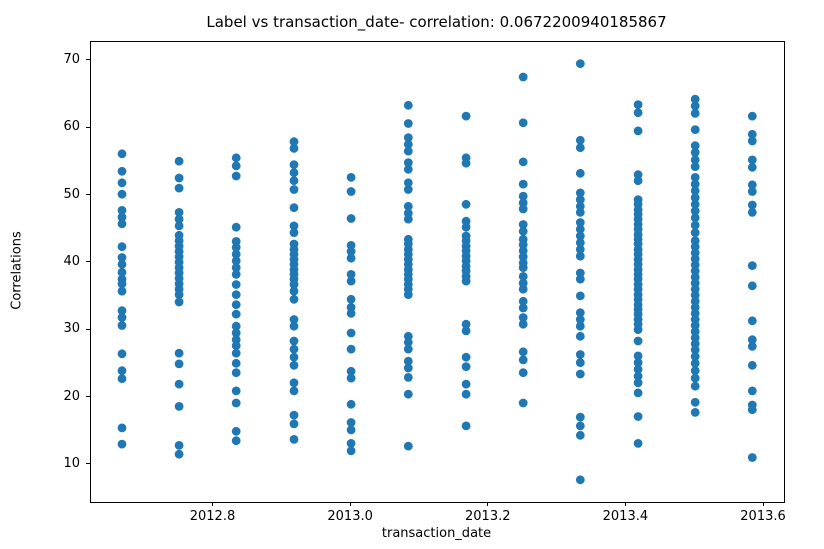 The width and height of the screenshot is (824, 549). I want to click on y-tick-label: 70, so click(71, 59).